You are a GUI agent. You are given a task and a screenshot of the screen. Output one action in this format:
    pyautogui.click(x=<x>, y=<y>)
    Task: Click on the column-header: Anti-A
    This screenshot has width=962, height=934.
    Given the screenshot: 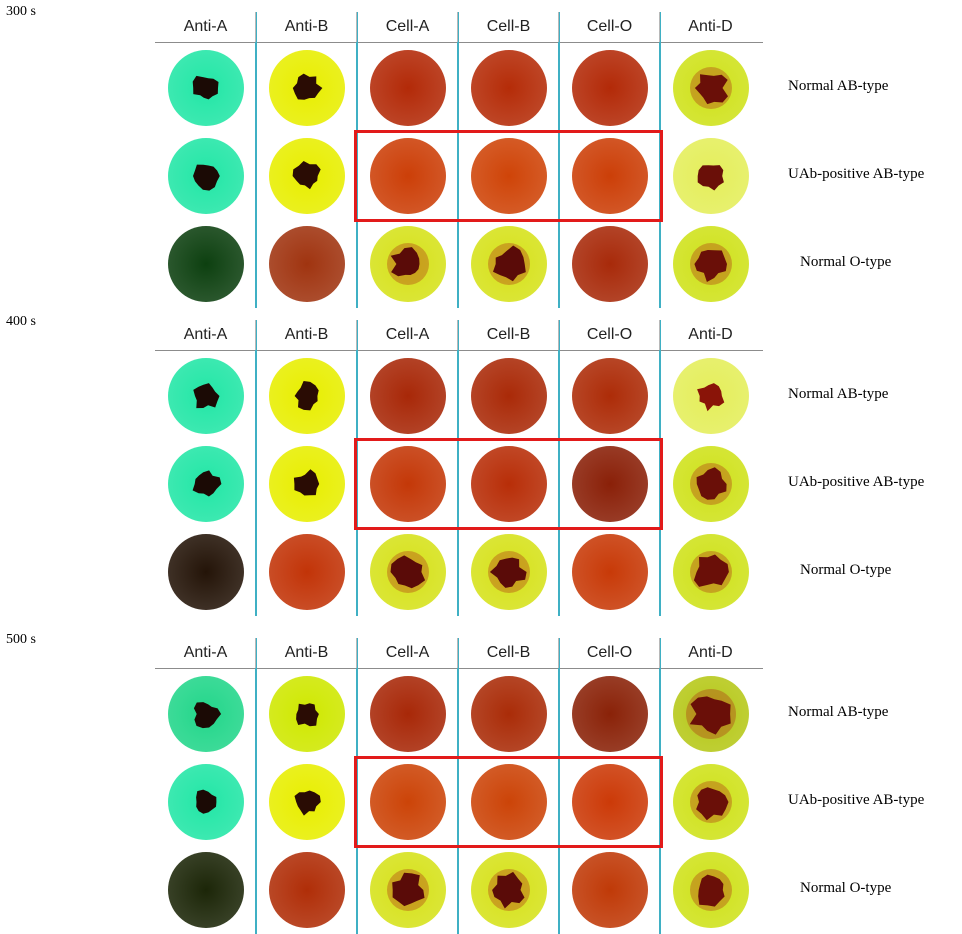 What is the action you would take?
    pyautogui.click(x=205, y=26)
    